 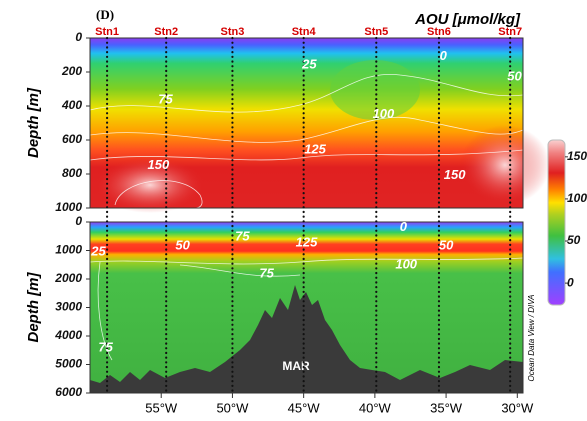 What do you see at coordinates (166, 32) in the screenshot?
I see `station-label: Stn2` at bounding box center [166, 32].